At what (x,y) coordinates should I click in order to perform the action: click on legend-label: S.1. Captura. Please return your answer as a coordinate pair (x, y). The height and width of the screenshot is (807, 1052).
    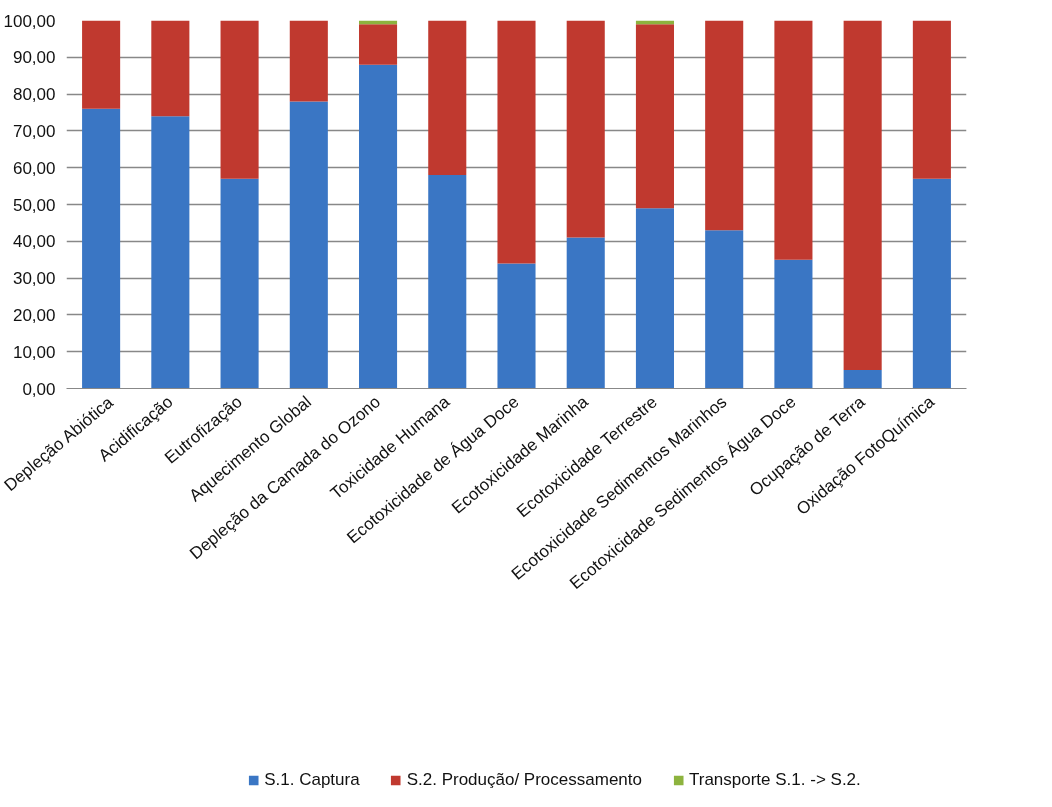
    Looking at the image, I should click on (312, 780).